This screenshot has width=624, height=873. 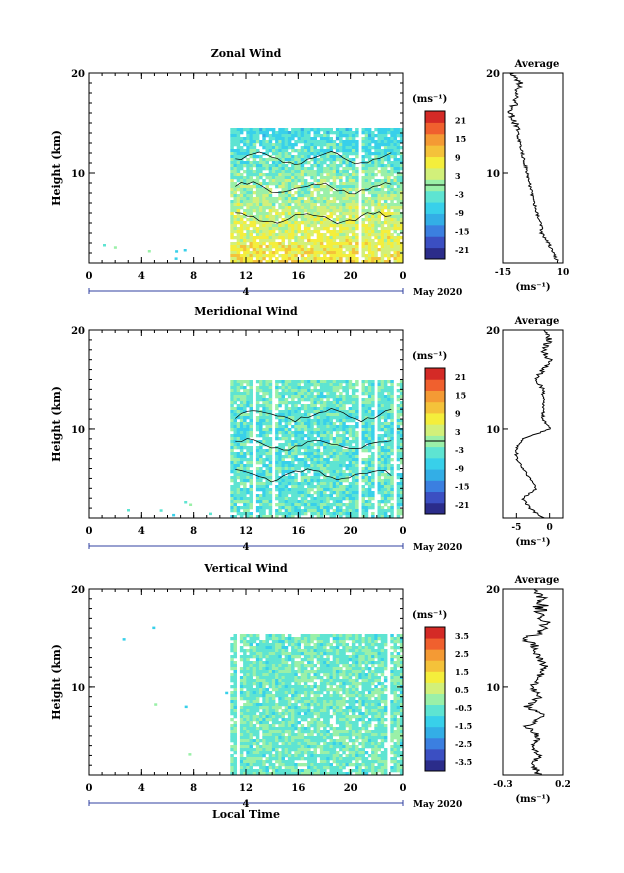 I want to click on colorbar-tick-label: 21, so click(x=460, y=120).